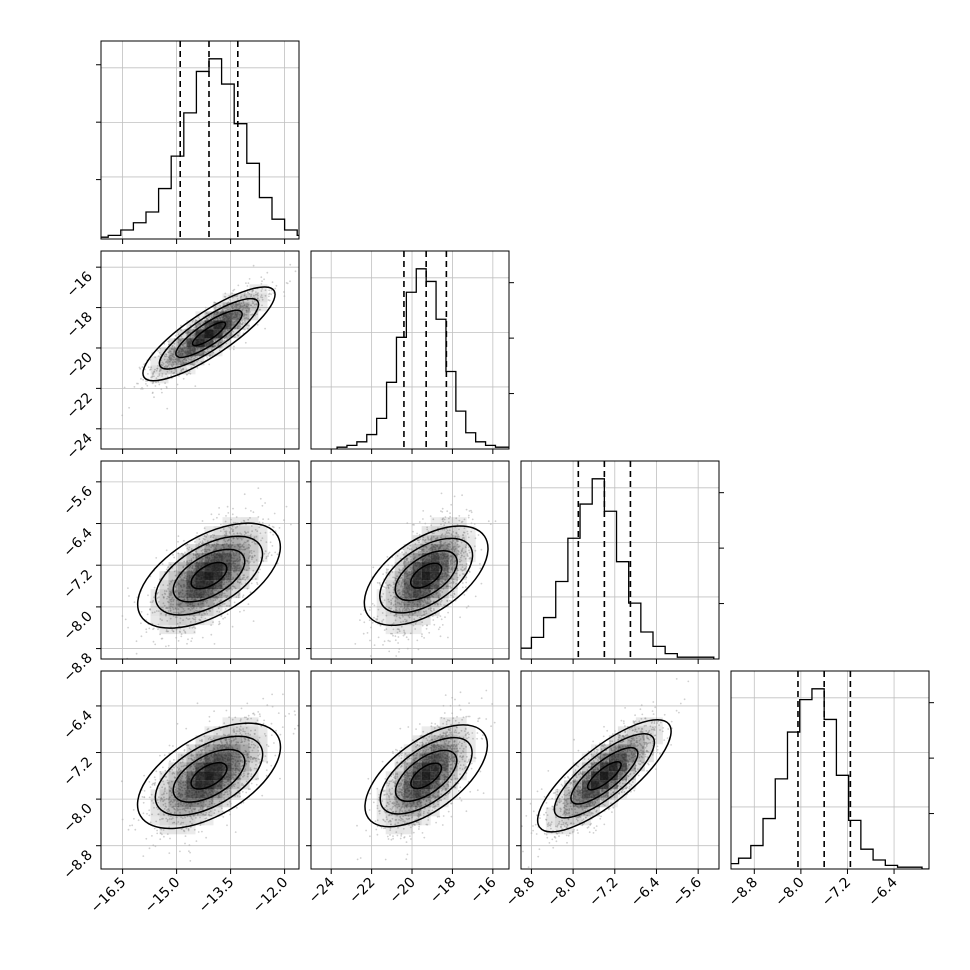 This screenshot has height=970, width=970. I want to click on y-tick-label: −8.0, so click(77, 625).